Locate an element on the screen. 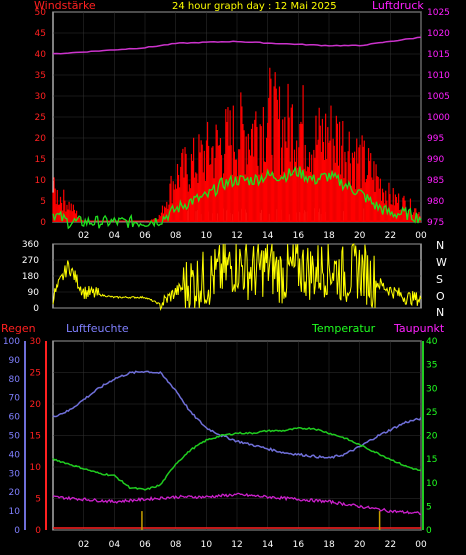  rain-y-tick: 0 is located at coordinates (38, 531).